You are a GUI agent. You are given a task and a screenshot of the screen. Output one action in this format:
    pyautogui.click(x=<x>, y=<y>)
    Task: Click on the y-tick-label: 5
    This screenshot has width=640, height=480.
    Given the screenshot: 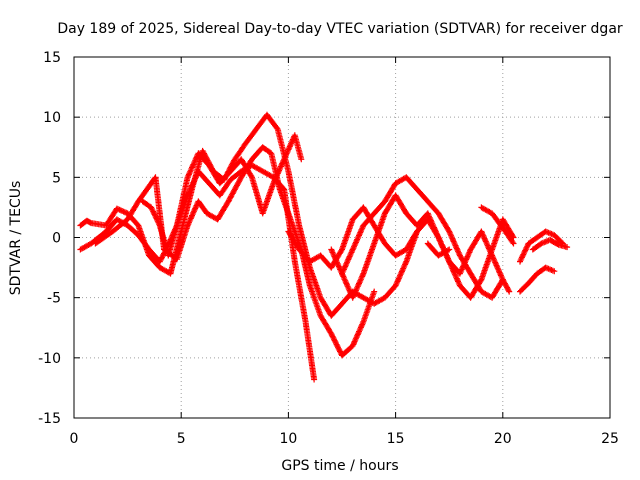 What is the action you would take?
    pyautogui.click(x=56, y=178)
    